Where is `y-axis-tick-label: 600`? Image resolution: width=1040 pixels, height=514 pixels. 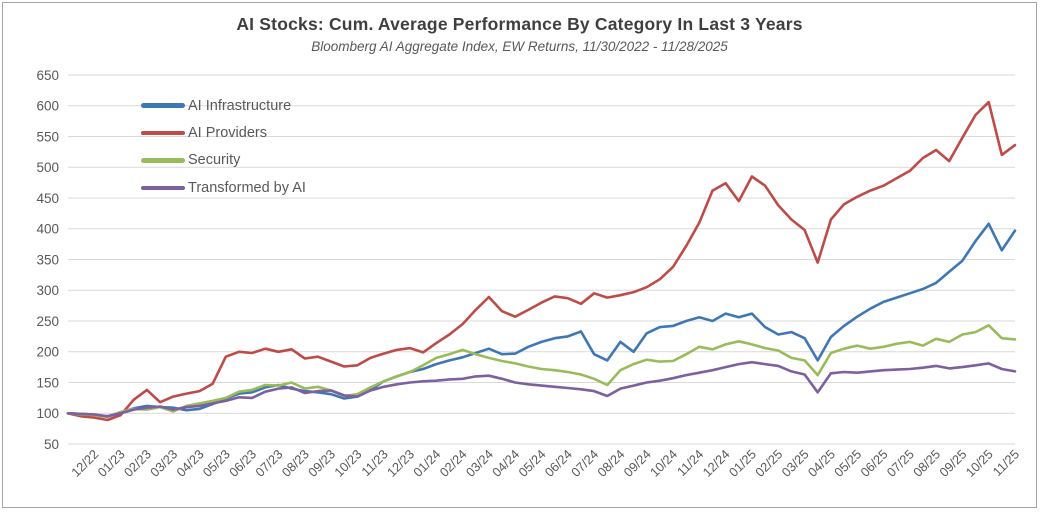 y-axis-tick-label: 600 is located at coordinates (47, 106).